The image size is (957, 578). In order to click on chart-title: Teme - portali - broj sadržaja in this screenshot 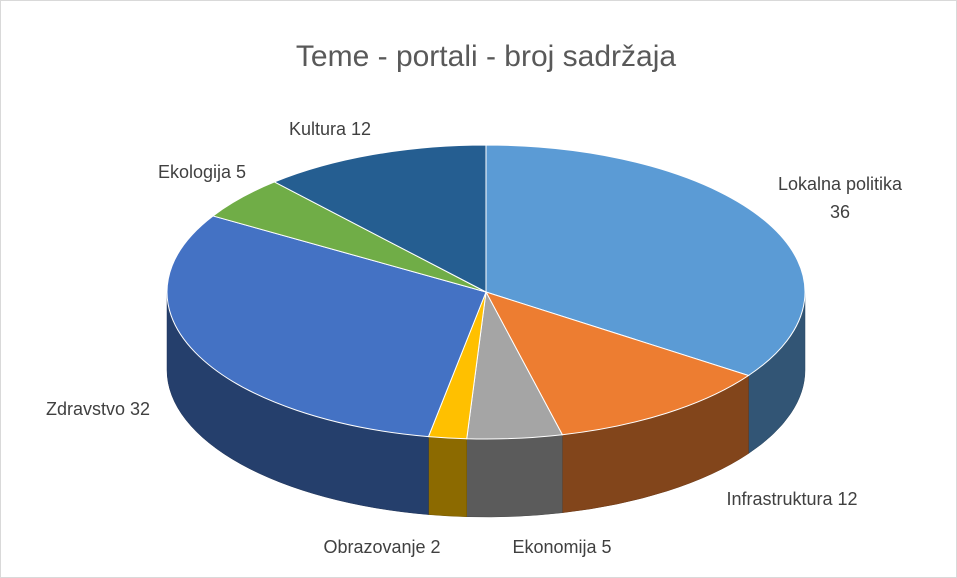, I will do `click(486, 56)`.